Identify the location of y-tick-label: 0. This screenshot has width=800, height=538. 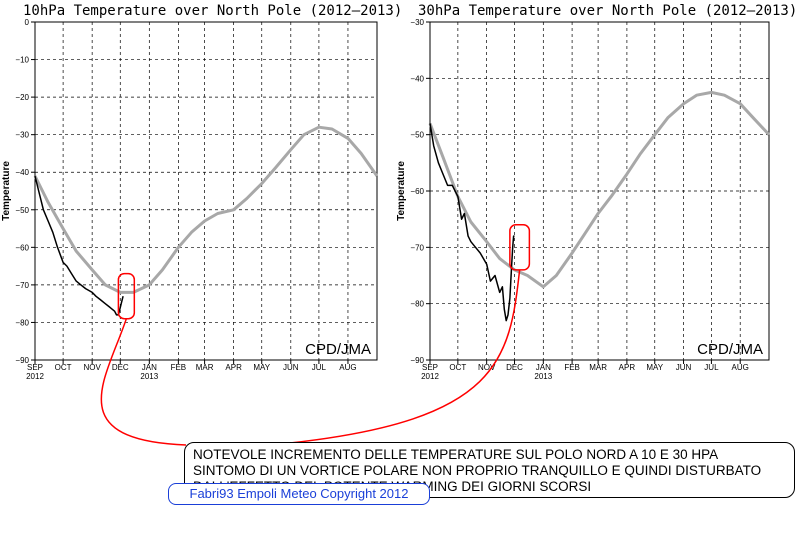
(27, 22).